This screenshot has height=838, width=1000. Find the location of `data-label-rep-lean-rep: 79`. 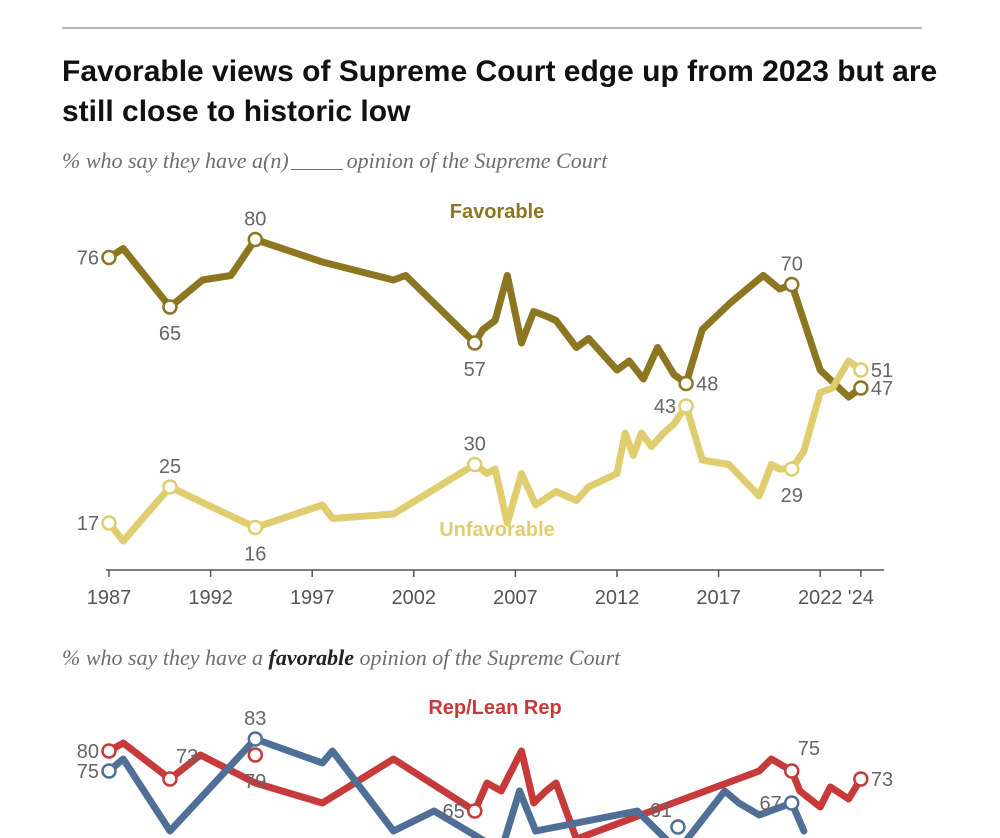

data-label-rep-lean-rep: 79 is located at coordinates (255, 782).